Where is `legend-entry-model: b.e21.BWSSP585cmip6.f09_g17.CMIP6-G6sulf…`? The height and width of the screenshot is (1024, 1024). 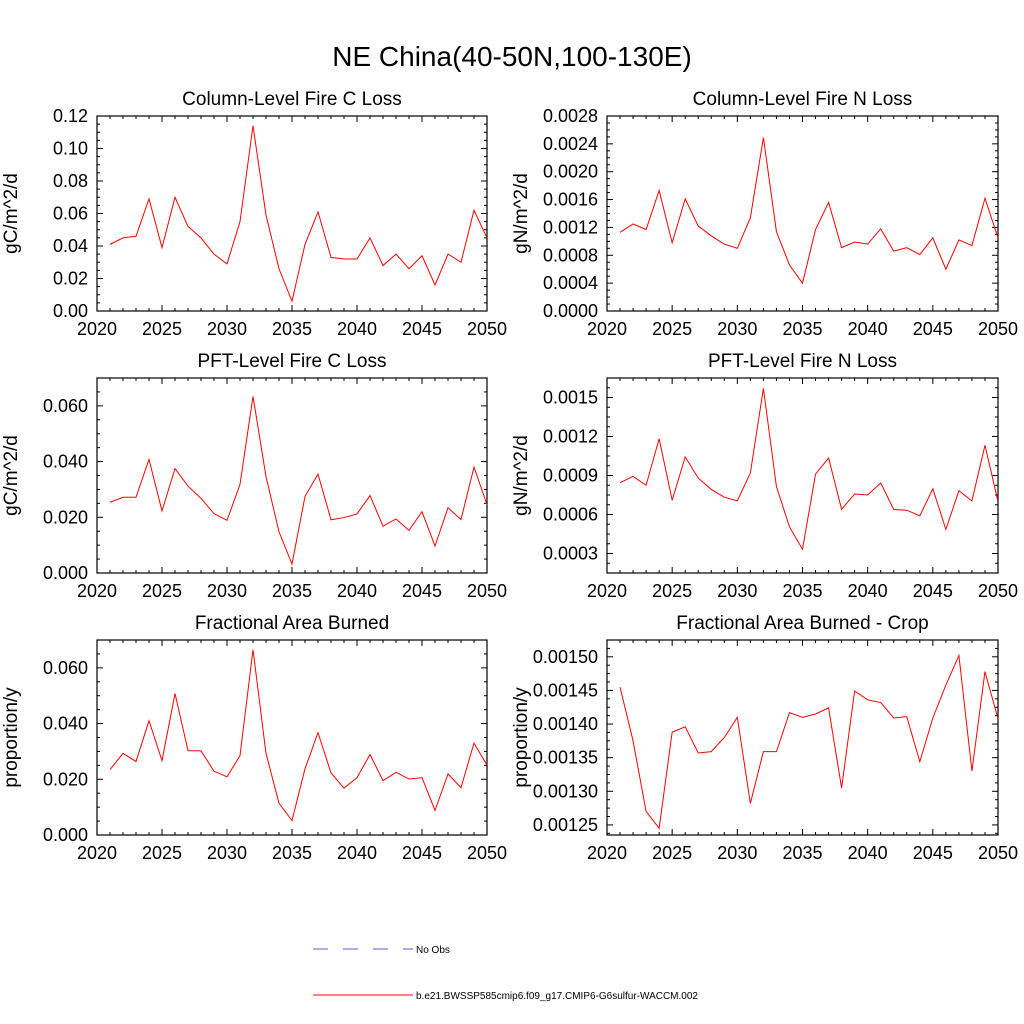 legend-entry-model: b.e21.BWSSP585cmip6.f09_g17.CMIP6-G6sulf… is located at coordinates (505, 996).